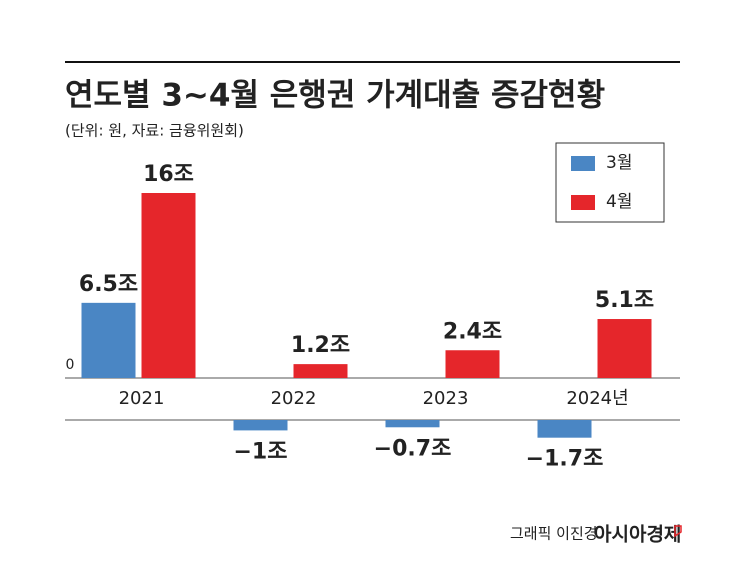 The image size is (745, 577). Describe the element at coordinates (472, 331) in the screenshot. I see `value-label: 2.4조` at that location.